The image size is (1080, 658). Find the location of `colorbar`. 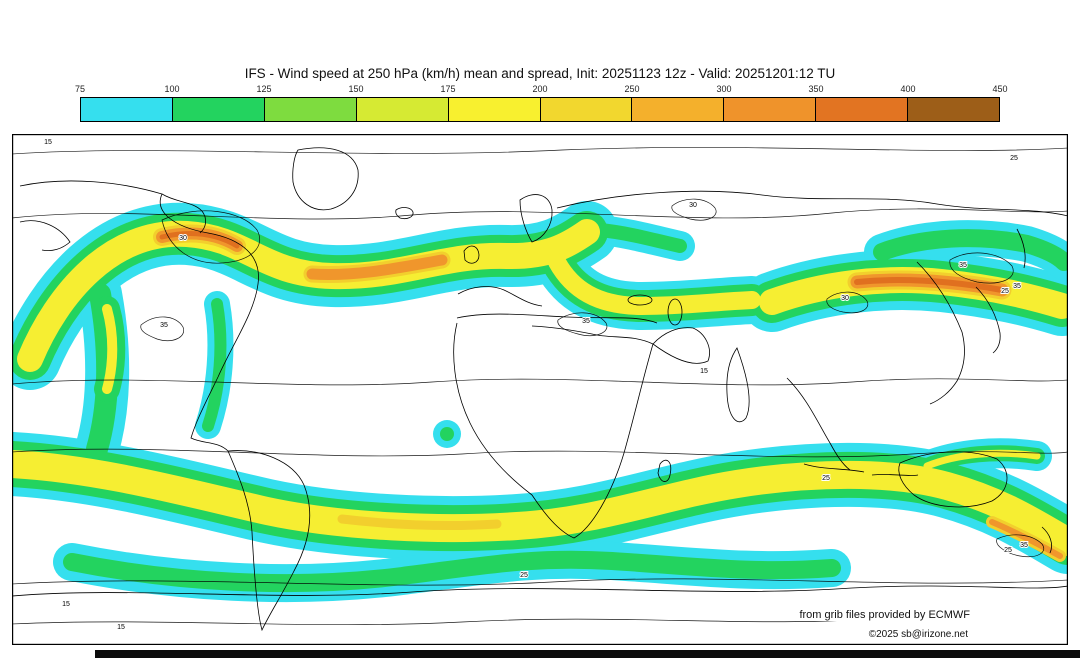

colorbar is located at coordinates (540, 109).